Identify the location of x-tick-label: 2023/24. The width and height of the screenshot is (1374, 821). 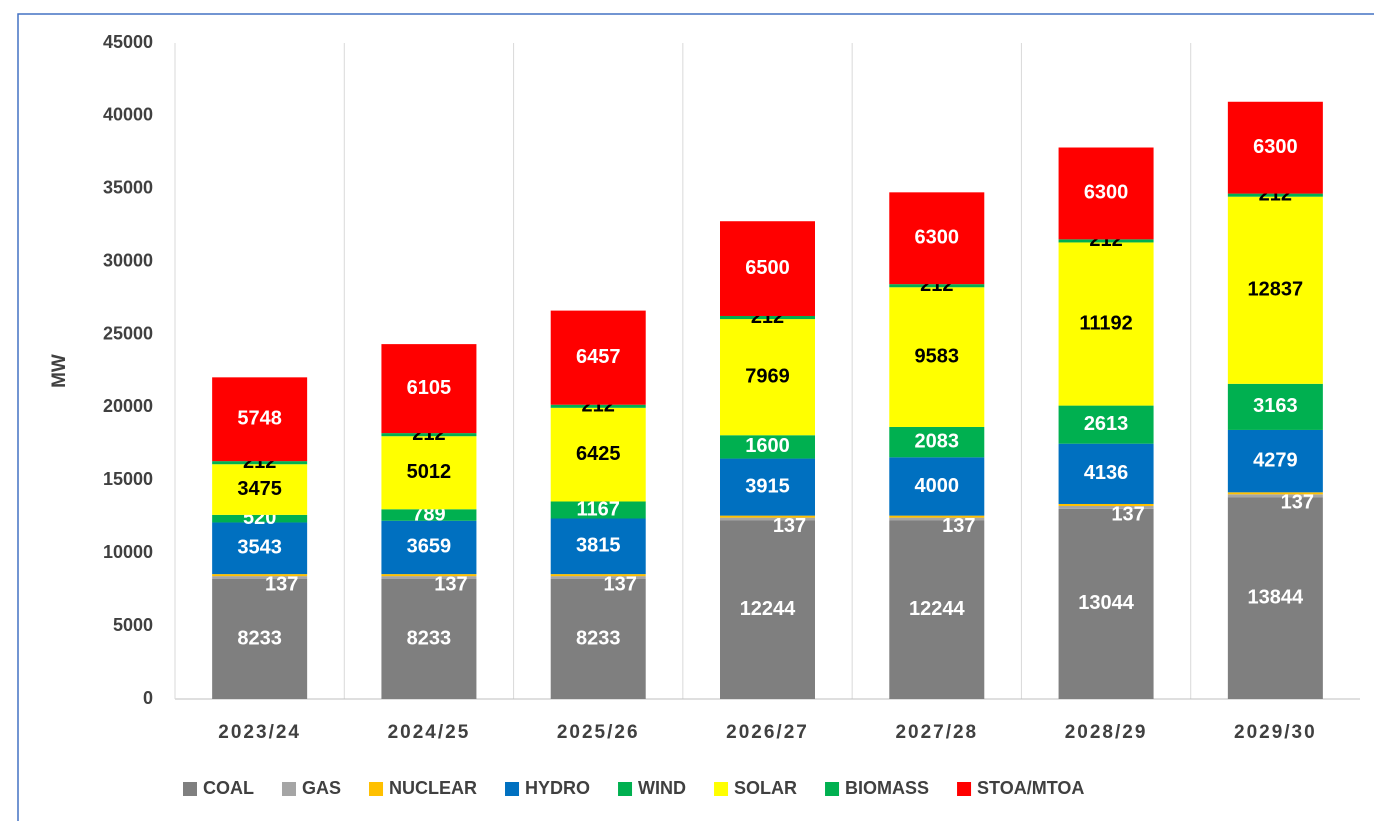
(259, 732).